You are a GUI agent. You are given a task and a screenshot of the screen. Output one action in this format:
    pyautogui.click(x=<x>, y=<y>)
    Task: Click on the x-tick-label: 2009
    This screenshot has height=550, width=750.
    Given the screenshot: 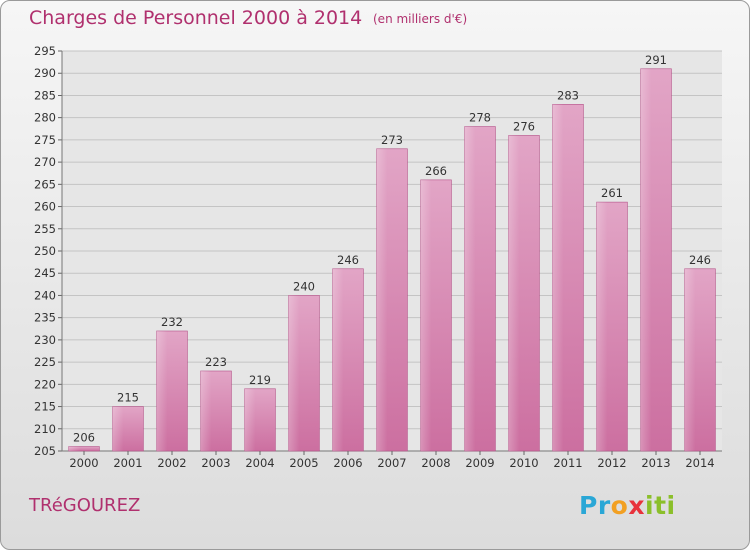 What is the action you would take?
    pyautogui.click(x=479, y=463)
    